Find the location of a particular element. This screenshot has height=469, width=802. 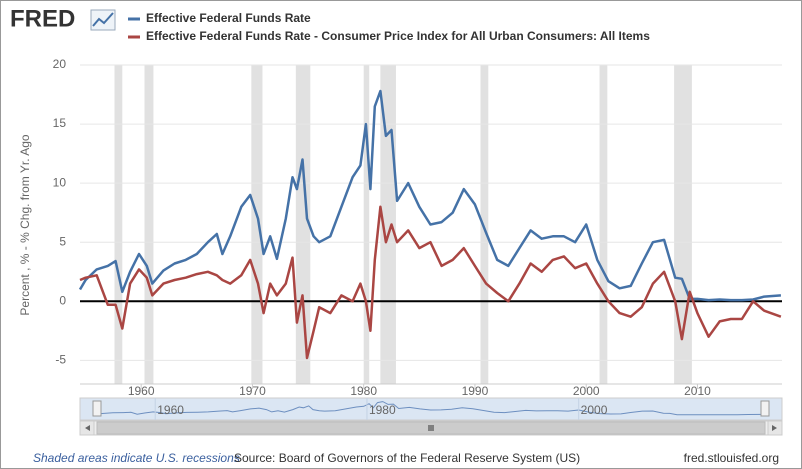

arrow-right is located at coordinates (774, 428).